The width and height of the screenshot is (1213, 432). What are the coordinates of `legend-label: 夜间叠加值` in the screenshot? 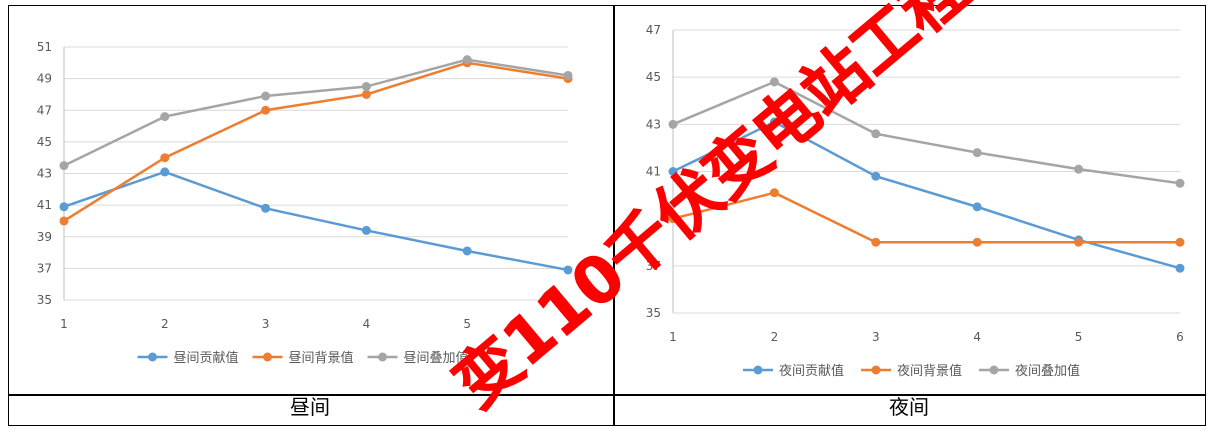 It's located at (1047, 371).